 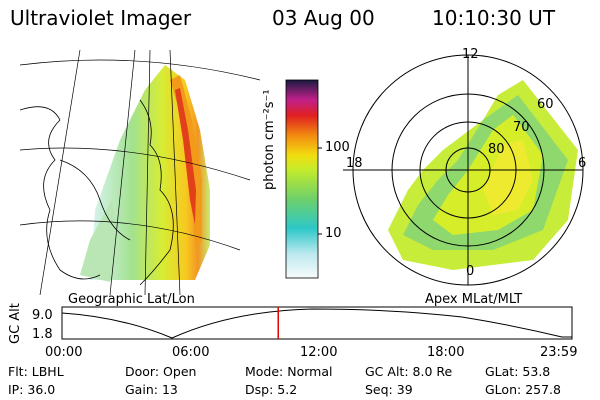 What do you see at coordinates (191, 352) in the screenshot?
I see `timeline-xtick-0600: 06:00` at bounding box center [191, 352].